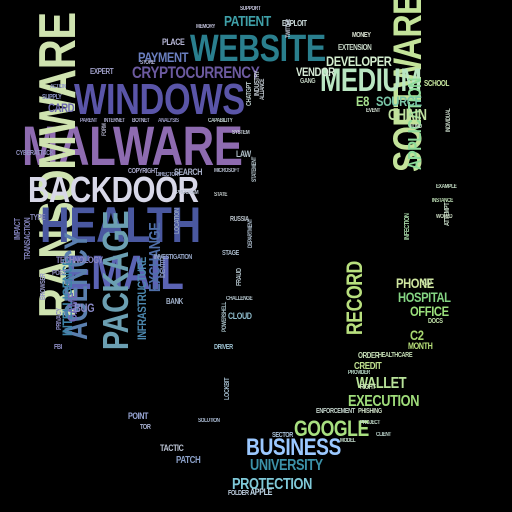 The image size is (512, 512). I want to click on word-execution: EXECUTION, so click(384, 401).